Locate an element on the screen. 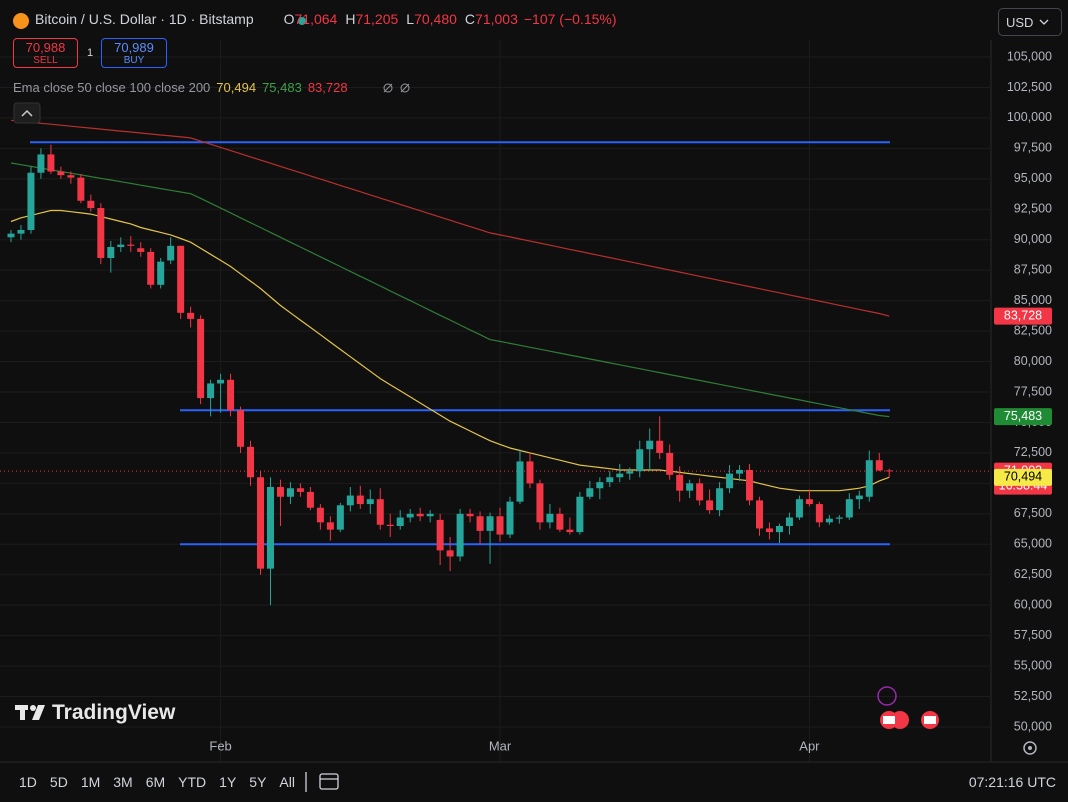 Image resolution: width=1068 pixels, height=802 pixels. symbol: Bitcoin / U.S. Dollar · 1D · Bitstamp is located at coordinates (144, 19).